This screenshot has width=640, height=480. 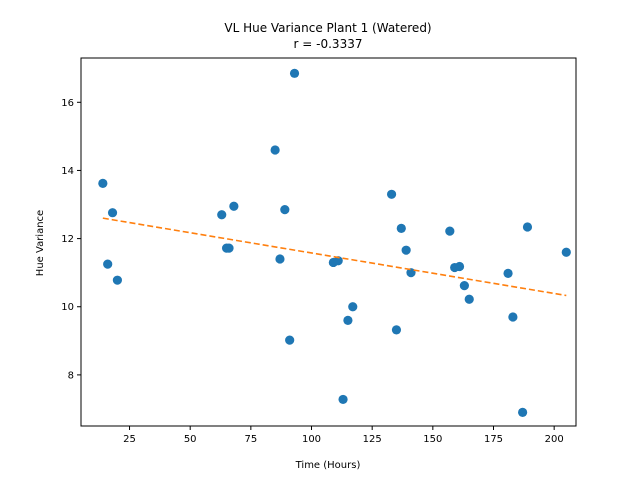 I want to click on chart-subtitle: r = -0.3337, so click(x=328, y=44).